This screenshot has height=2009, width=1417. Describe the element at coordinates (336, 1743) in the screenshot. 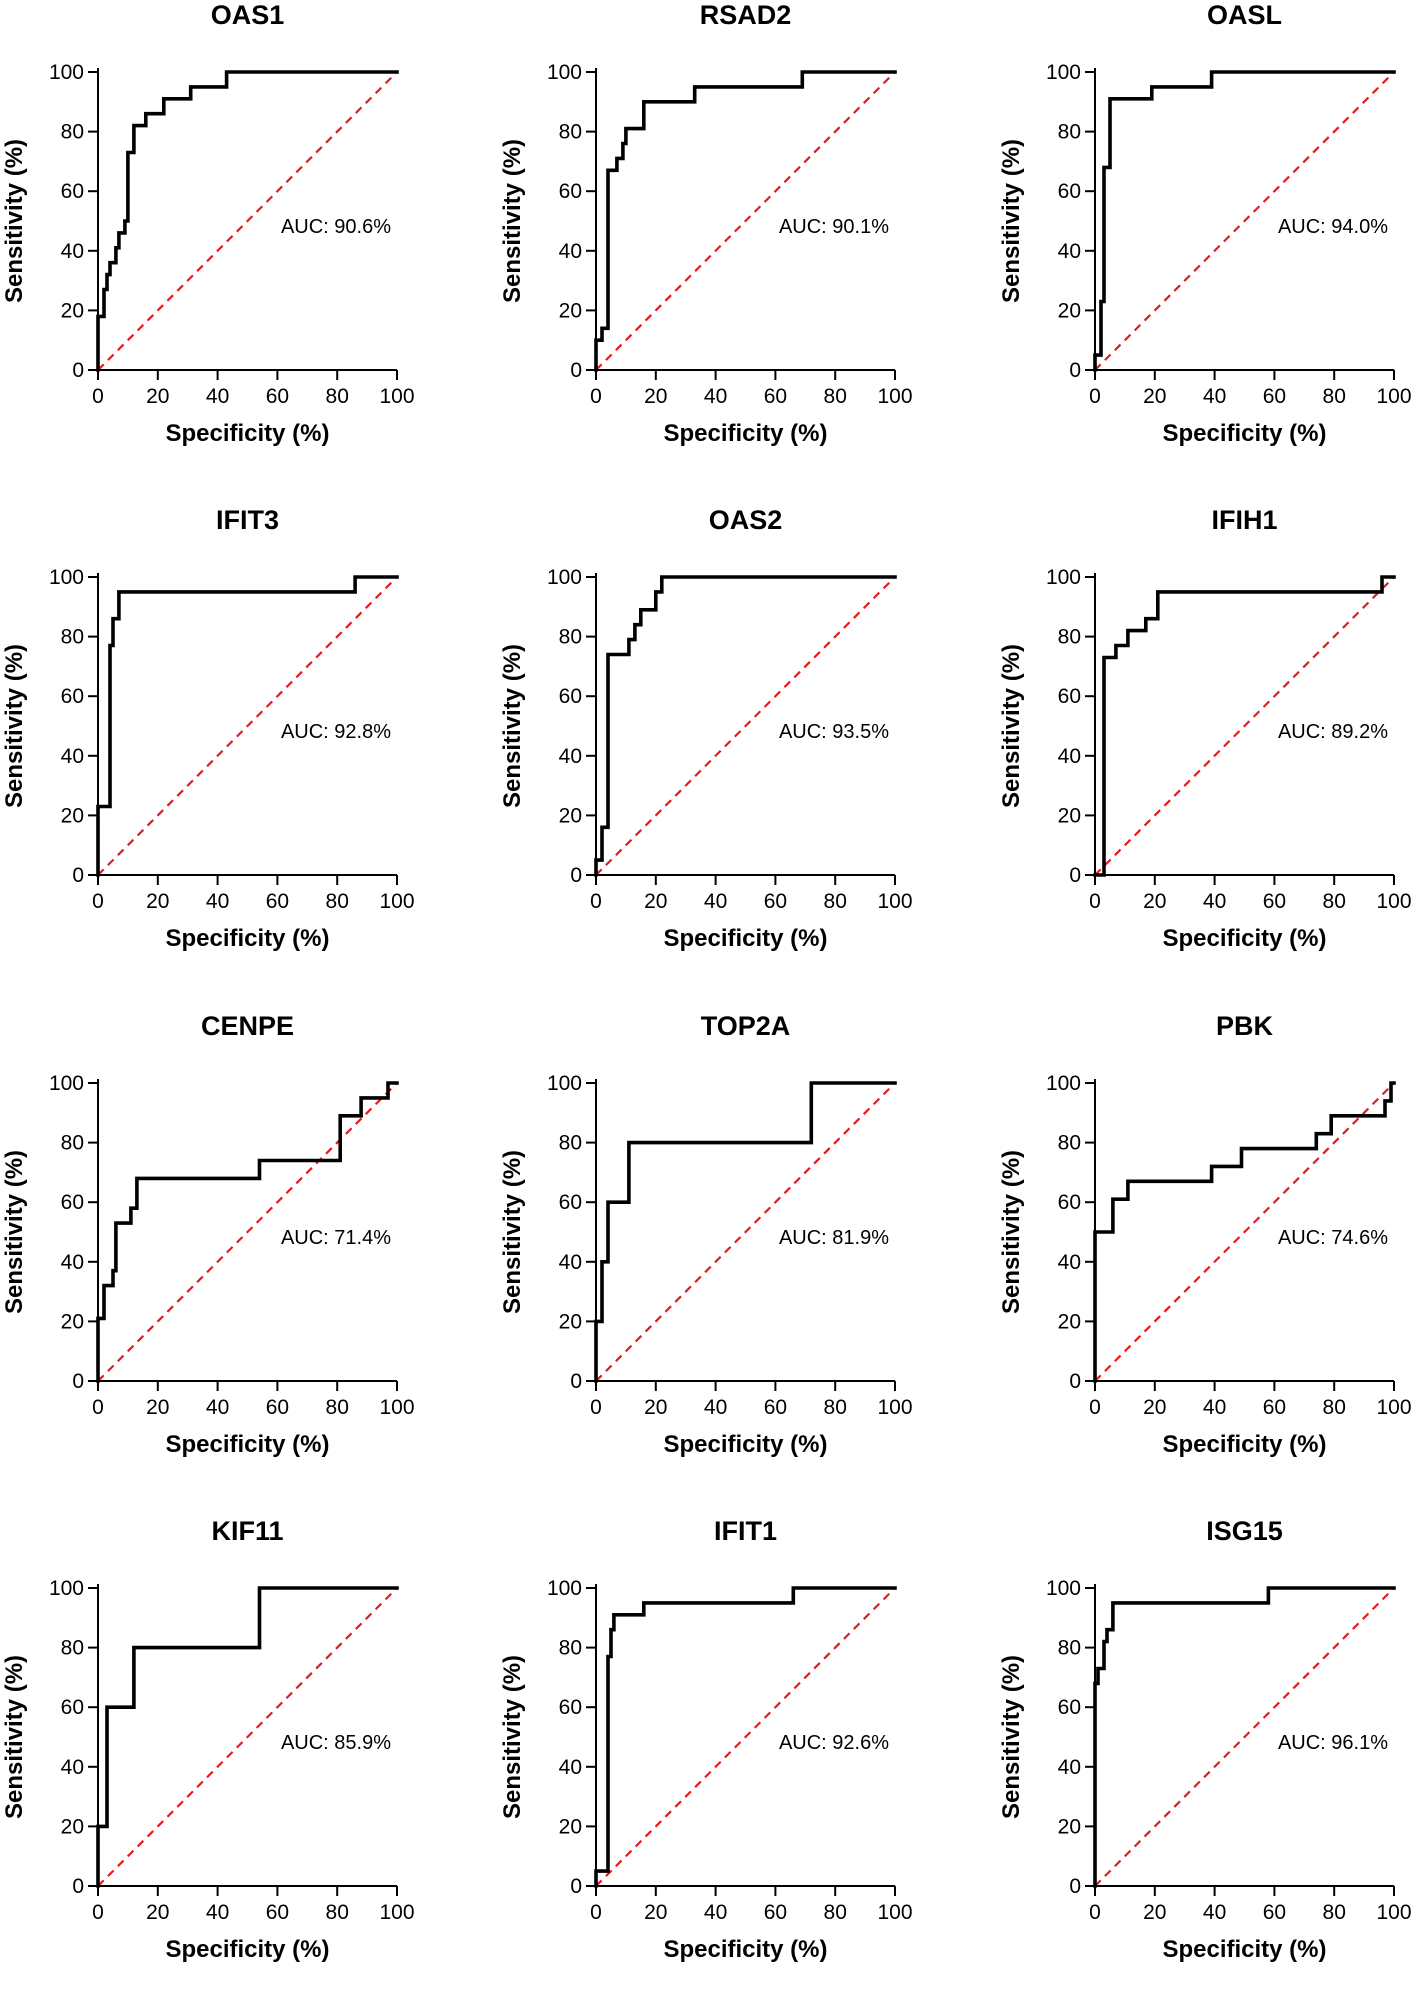

I see `auc-annotation: AUC: 85.9%` at that location.